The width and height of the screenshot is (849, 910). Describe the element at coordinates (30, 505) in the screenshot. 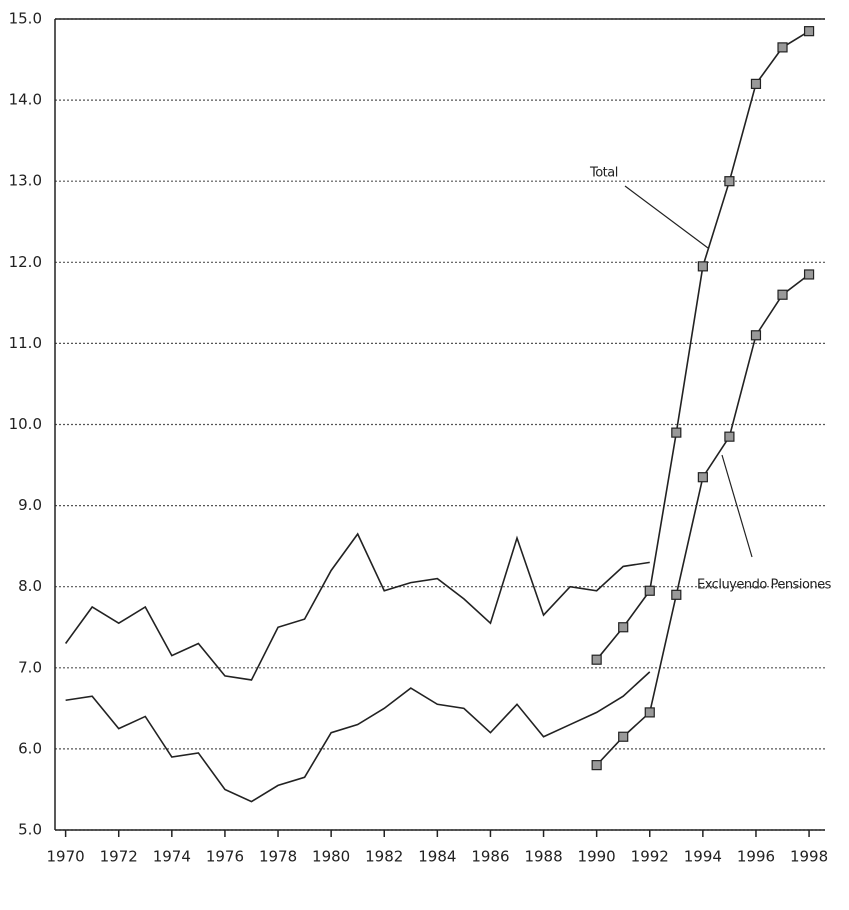

I see `y-tick-label: 9.0` at that location.